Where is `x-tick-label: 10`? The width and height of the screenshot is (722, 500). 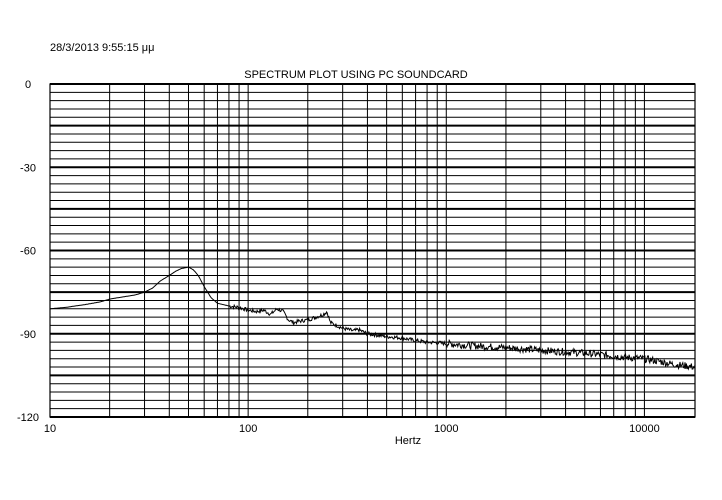 x-tick-label: 10 is located at coordinates (50, 429).